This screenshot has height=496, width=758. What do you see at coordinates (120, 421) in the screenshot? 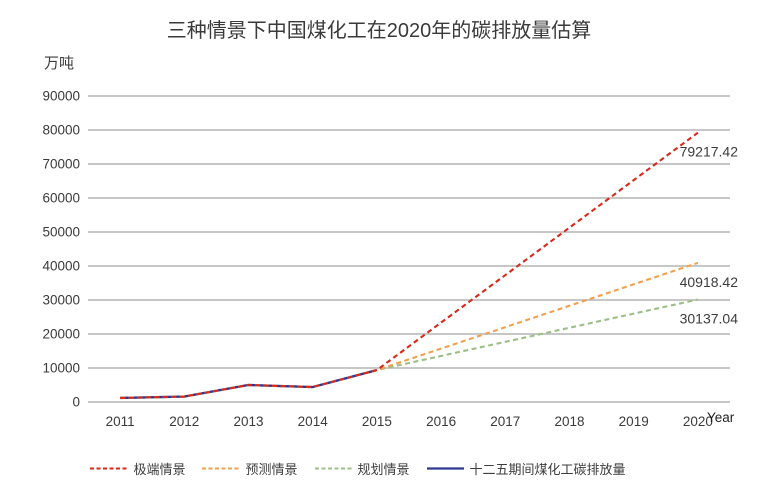
I see `x-axis-tick-label: 2011` at bounding box center [120, 421].